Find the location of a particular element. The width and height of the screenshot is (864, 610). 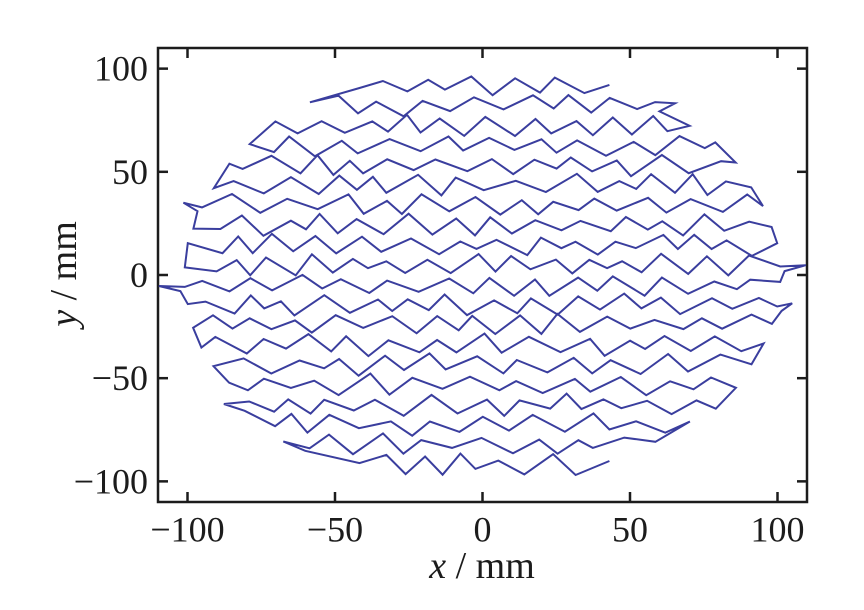

x-tick-label: 50 is located at coordinates (630, 530).